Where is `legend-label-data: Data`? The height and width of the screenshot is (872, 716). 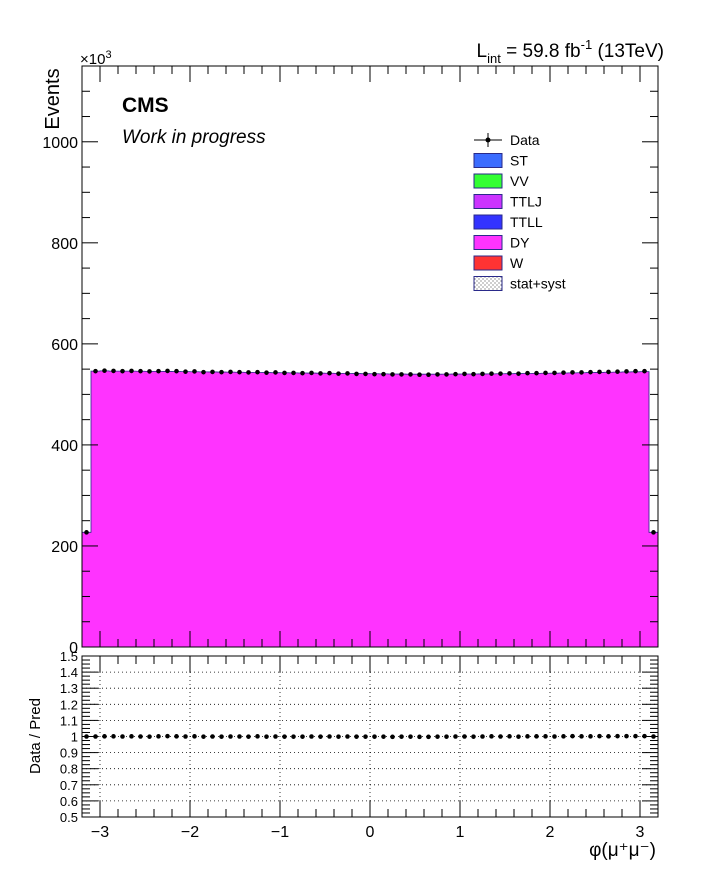 legend-label-data: Data is located at coordinates (525, 140).